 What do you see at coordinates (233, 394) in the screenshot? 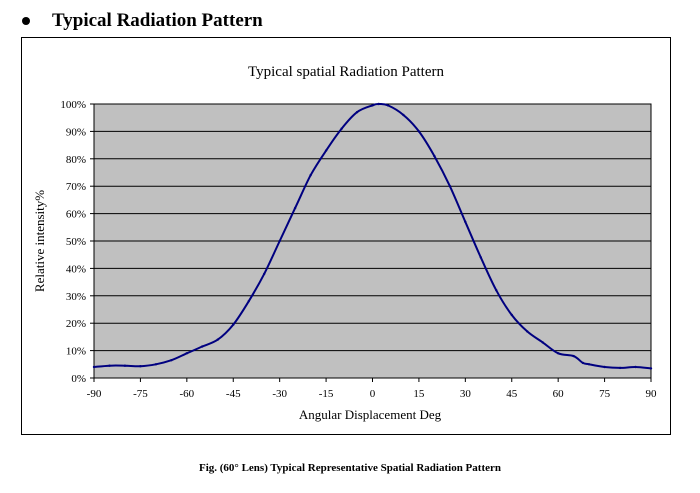
I see `x-tick-label: -45` at bounding box center [233, 394].